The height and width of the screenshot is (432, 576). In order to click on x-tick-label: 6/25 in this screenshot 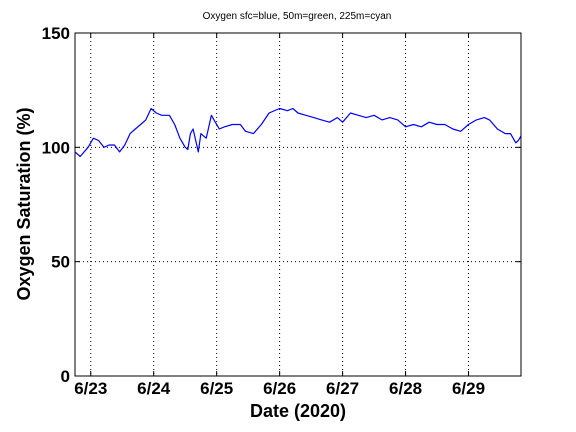, I will do `click(216, 388)`.